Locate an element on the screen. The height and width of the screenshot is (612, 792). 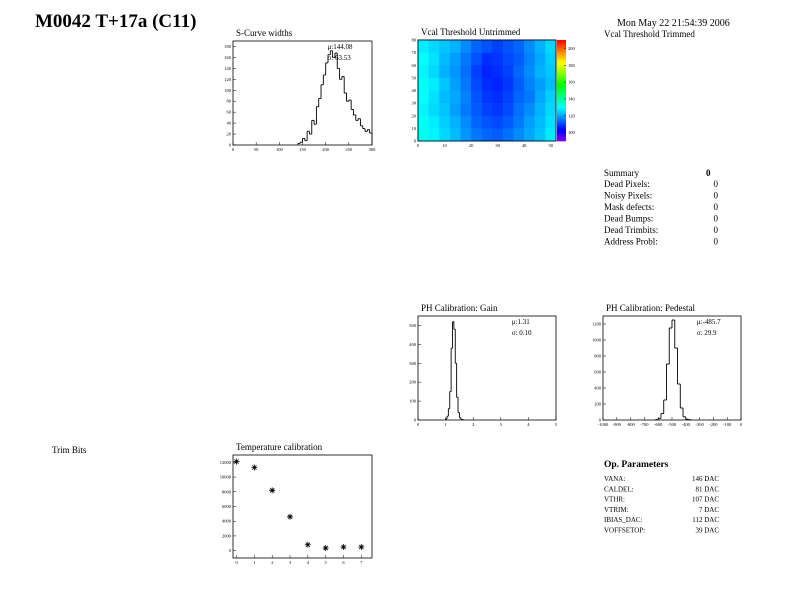
colorbar-label: 200 is located at coordinates (572, 48).